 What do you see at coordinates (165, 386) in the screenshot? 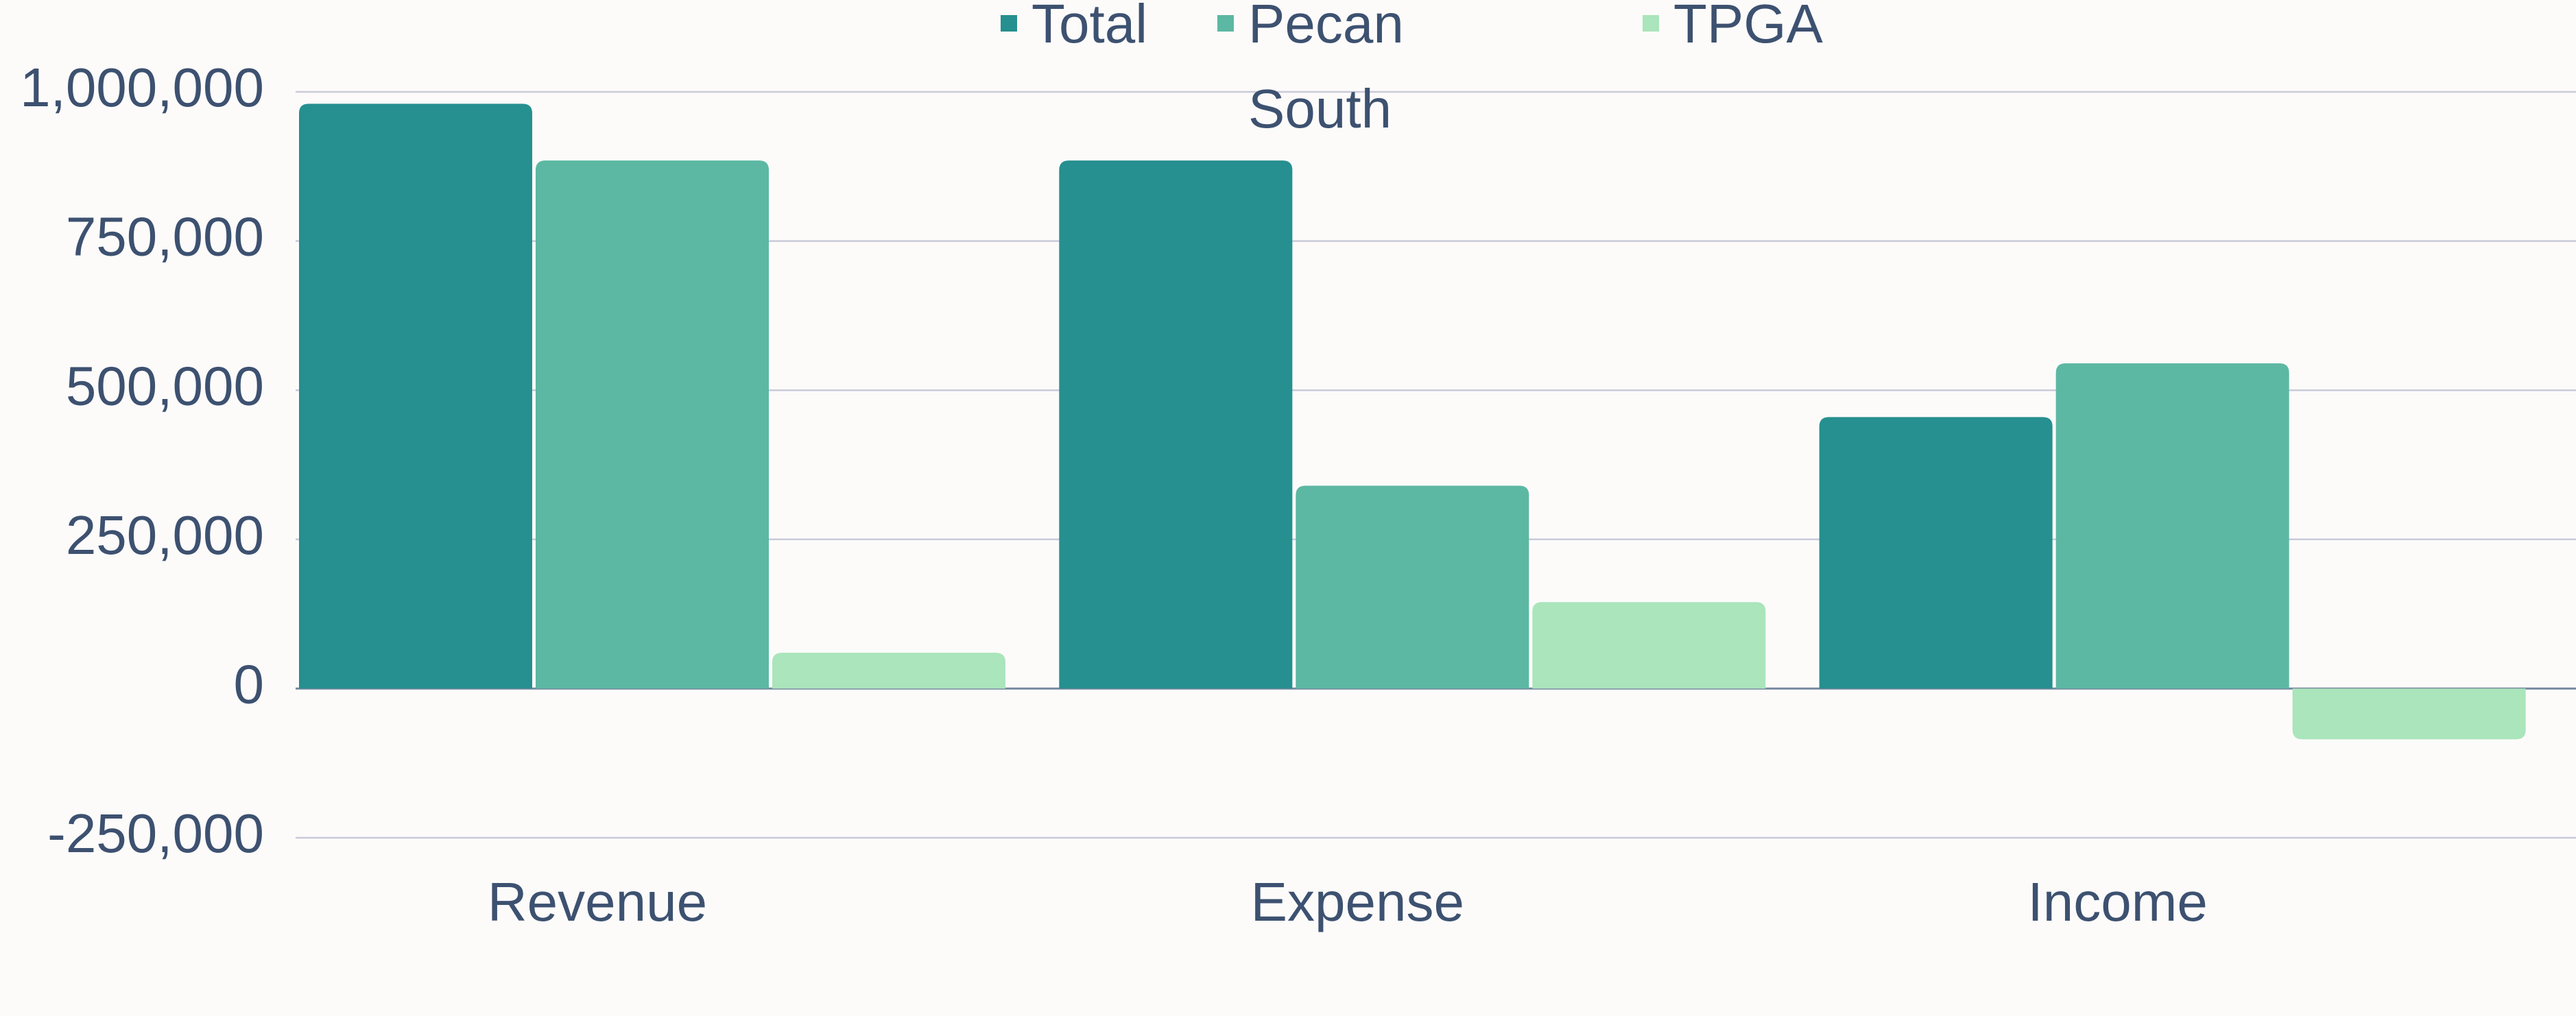
I see `y-tick-label: 500,000` at bounding box center [165, 386].